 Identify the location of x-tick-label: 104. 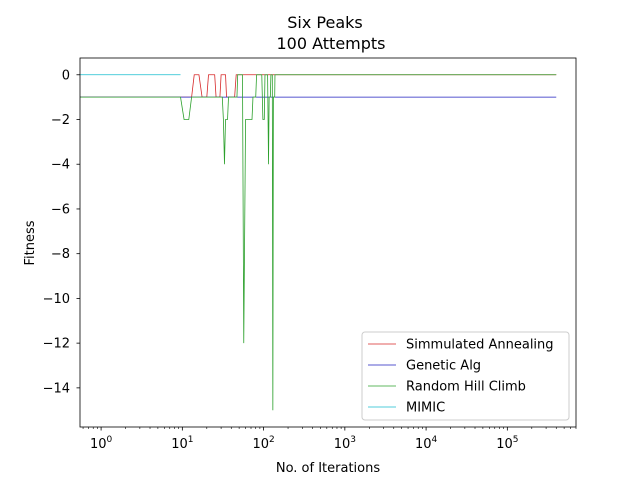
(426, 443).